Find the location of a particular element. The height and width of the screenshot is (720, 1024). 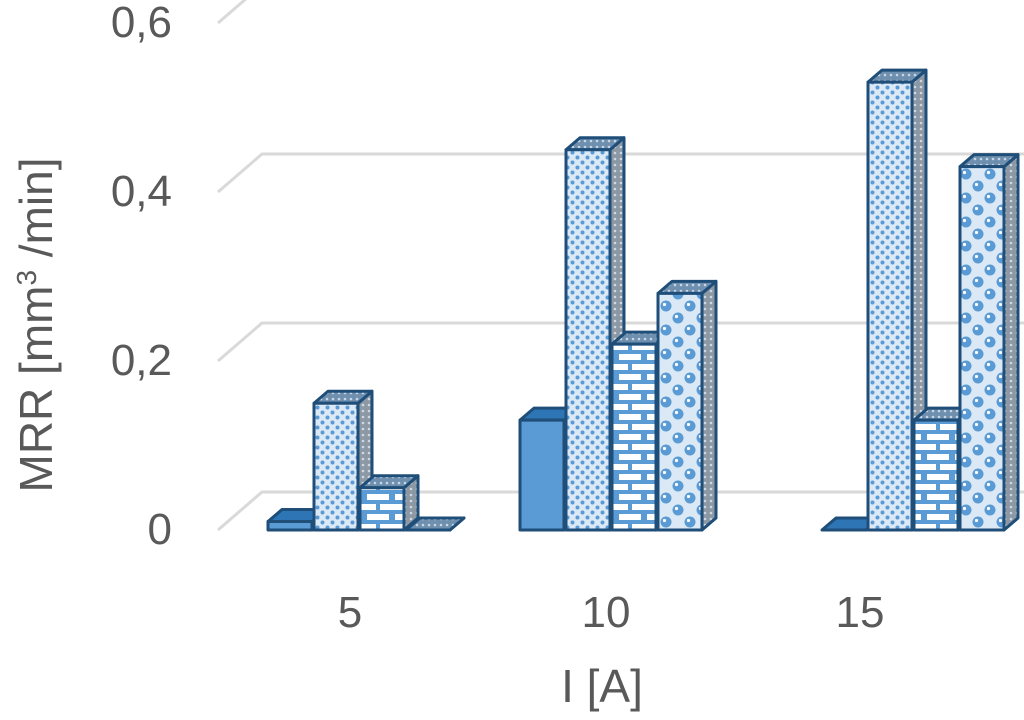

y-tick-labels: 0 0,2 0,4 0,6 is located at coordinates (141, 277).